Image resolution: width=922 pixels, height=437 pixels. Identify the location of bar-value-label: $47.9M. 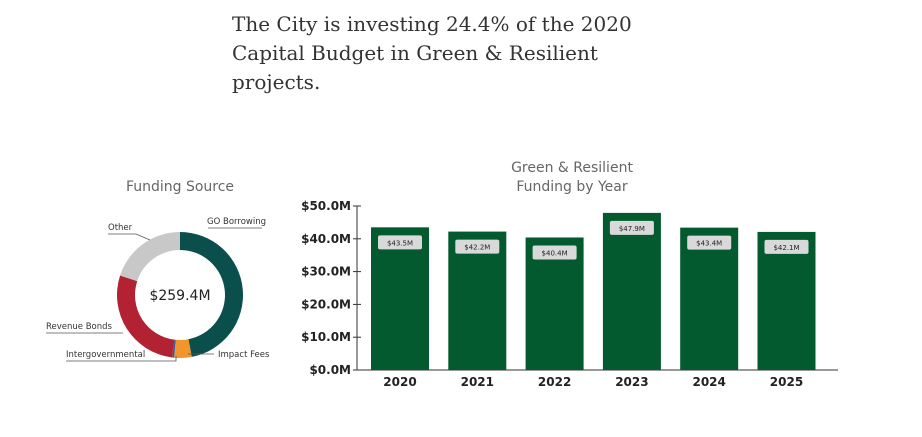
(632, 229).